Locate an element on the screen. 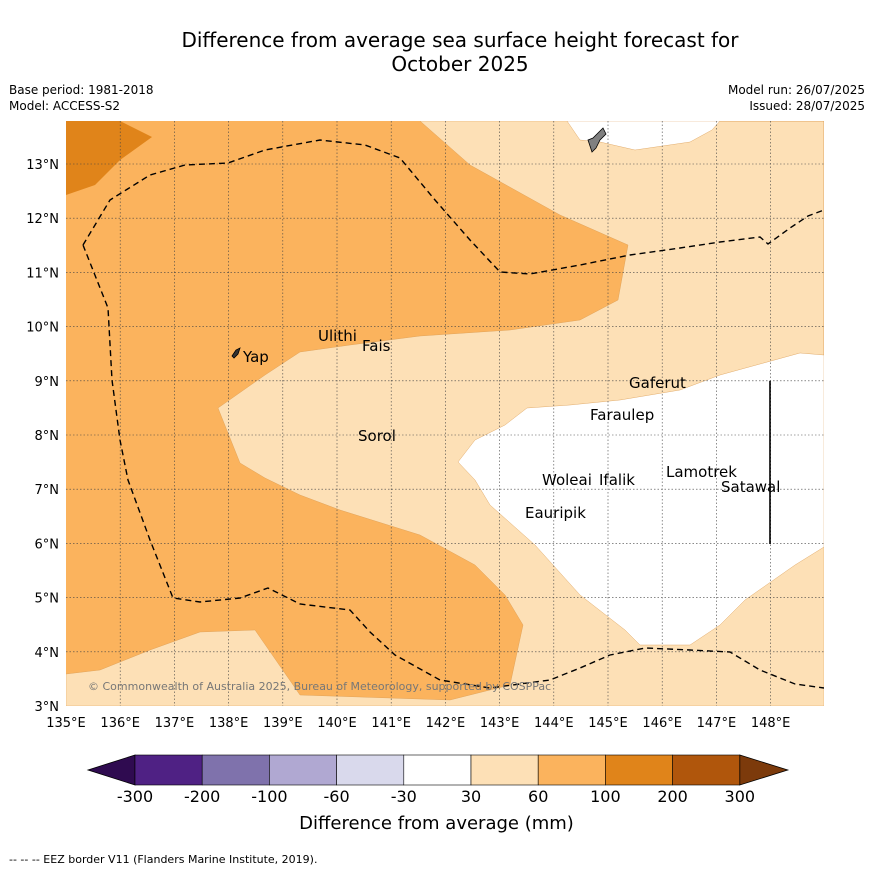 This screenshot has width=873, height=873. place-label: Gaferut is located at coordinates (657, 383).